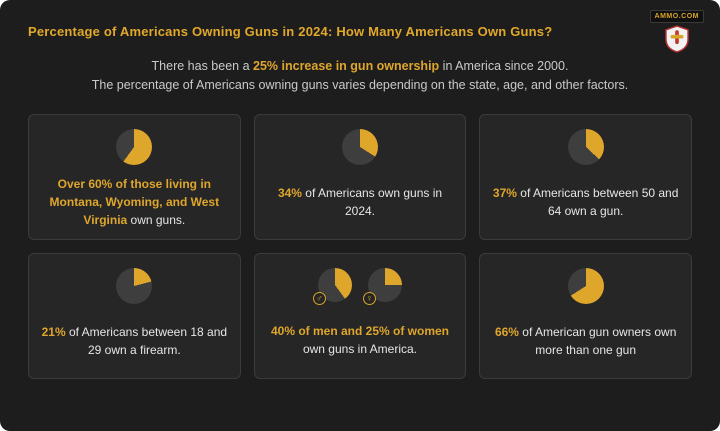  Describe the element at coordinates (156, 219) in the screenshot. I see `stat-rest: own guns.` at that location.